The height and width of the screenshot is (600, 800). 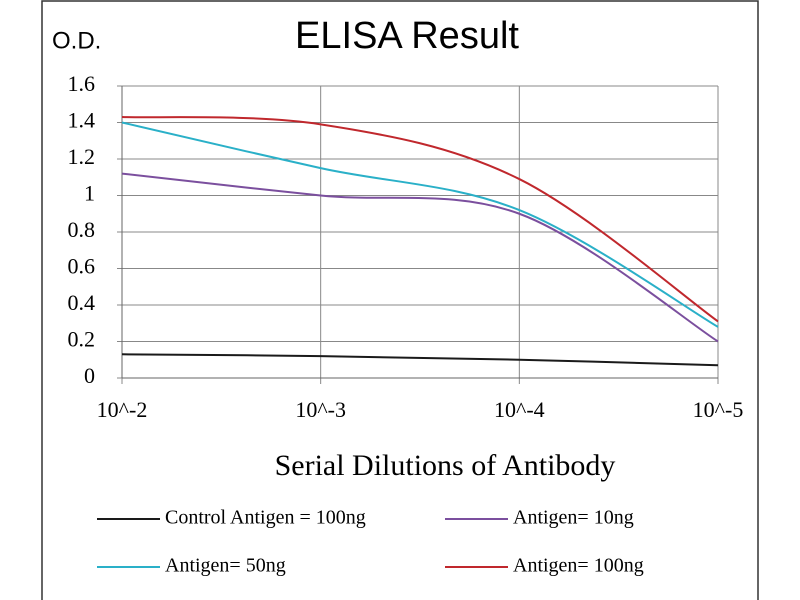 I want to click on legend-label: Antigen= 100ng, so click(x=578, y=566).